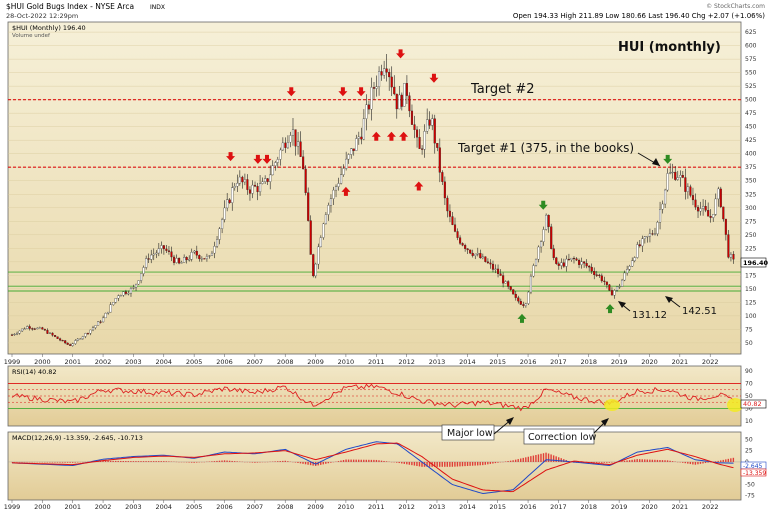  Describe the element at coordinates (437, 507) in the screenshot. I see `date-tick-label: 2013` at that location.